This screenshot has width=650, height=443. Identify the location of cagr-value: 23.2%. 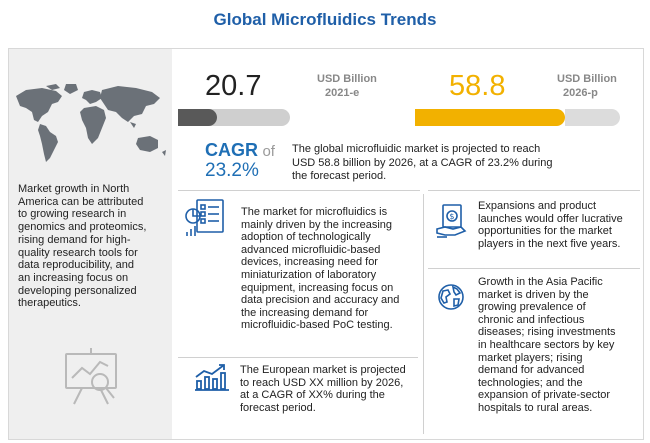
(232, 170).